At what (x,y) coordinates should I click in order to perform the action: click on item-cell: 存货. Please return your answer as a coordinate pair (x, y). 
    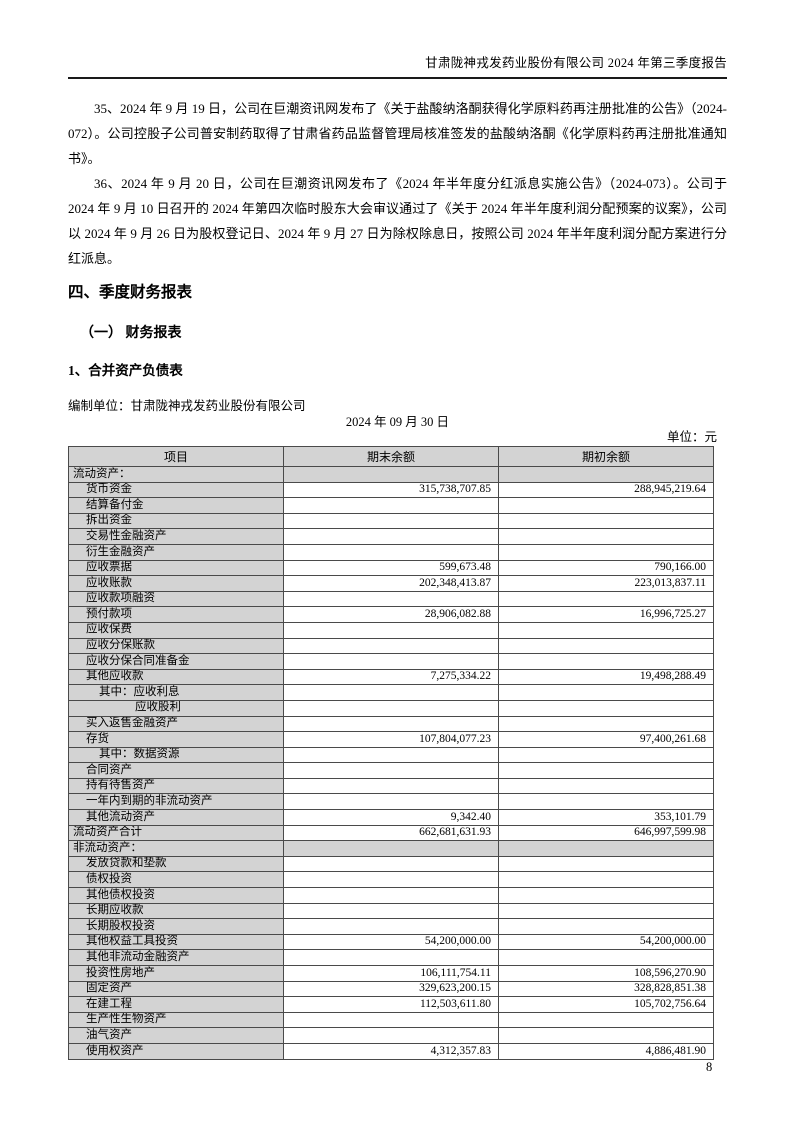
    Looking at the image, I should click on (176, 739).